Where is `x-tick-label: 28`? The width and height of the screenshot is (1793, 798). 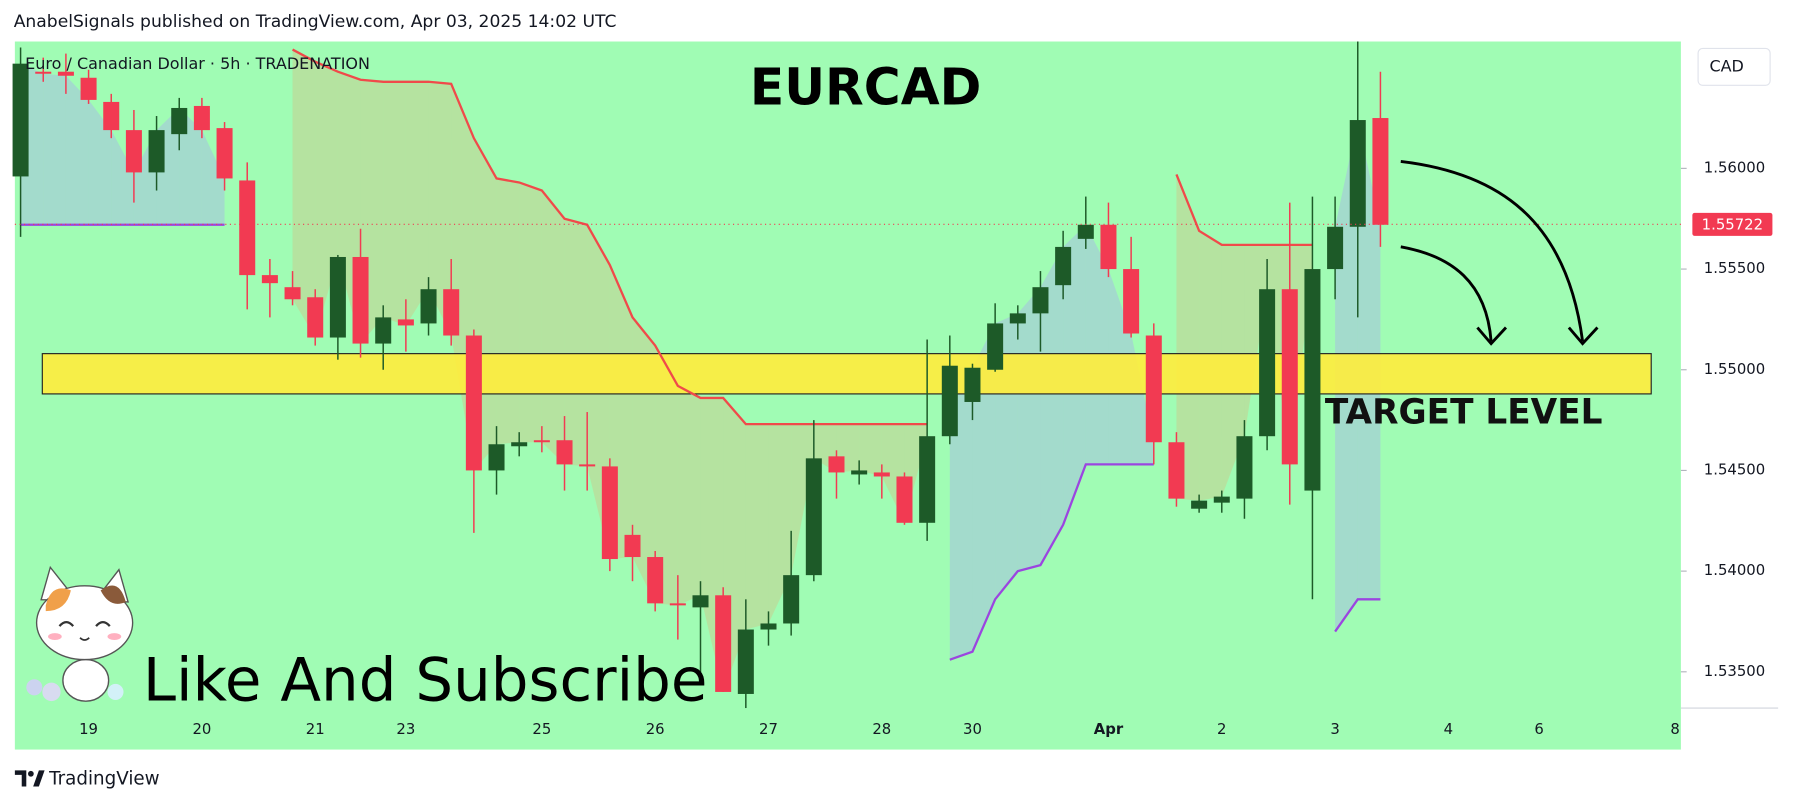
x-tick-label: 28 is located at coordinates (881, 729).